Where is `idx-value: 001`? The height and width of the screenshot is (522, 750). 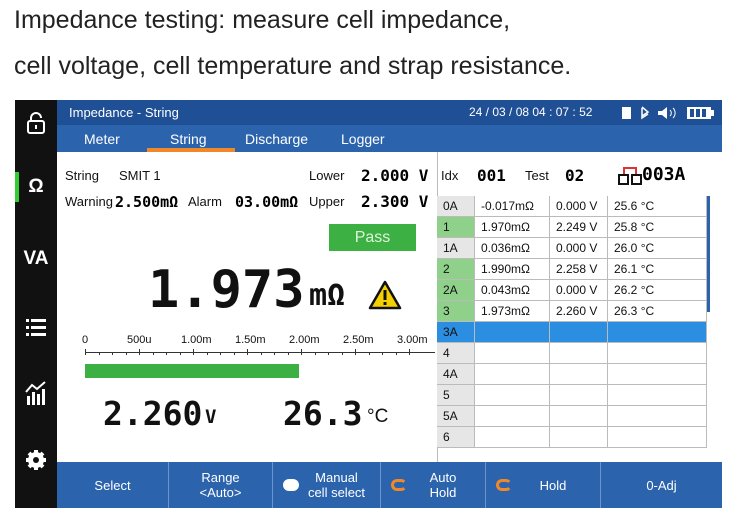 idx-value: 001 is located at coordinates (491, 175).